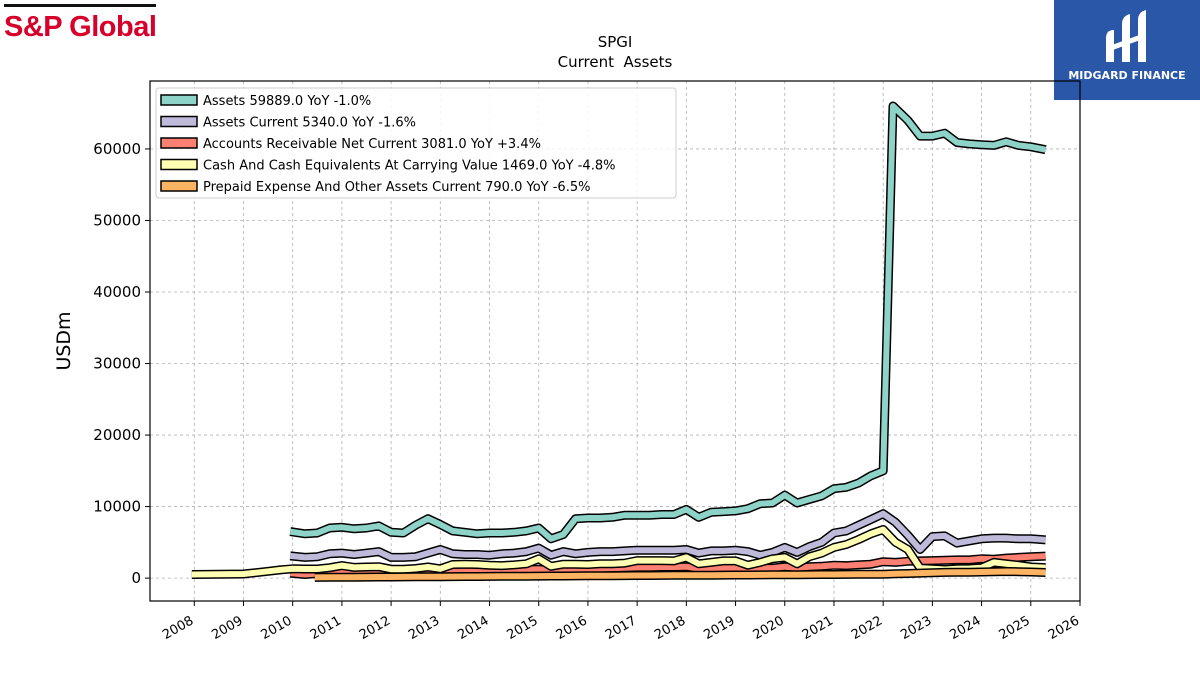 Image resolution: width=1200 pixels, height=675 pixels. What do you see at coordinates (117, 507) in the screenshot?
I see `y-tick-label: 10000` at bounding box center [117, 507].